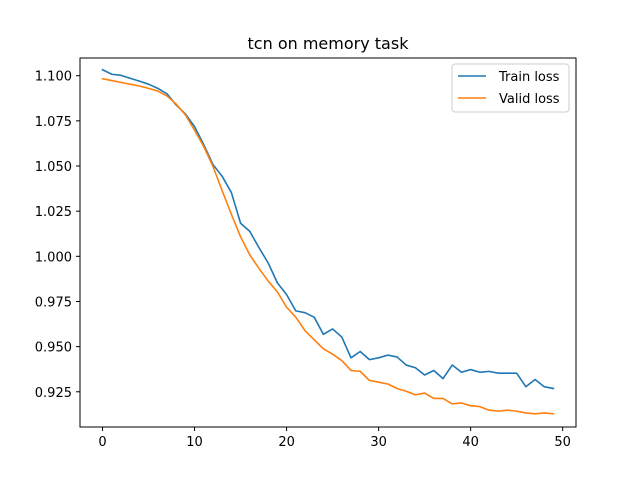  What do you see at coordinates (53, 302) in the screenshot?
I see `y-tick-label: 0.975` at bounding box center [53, 302].